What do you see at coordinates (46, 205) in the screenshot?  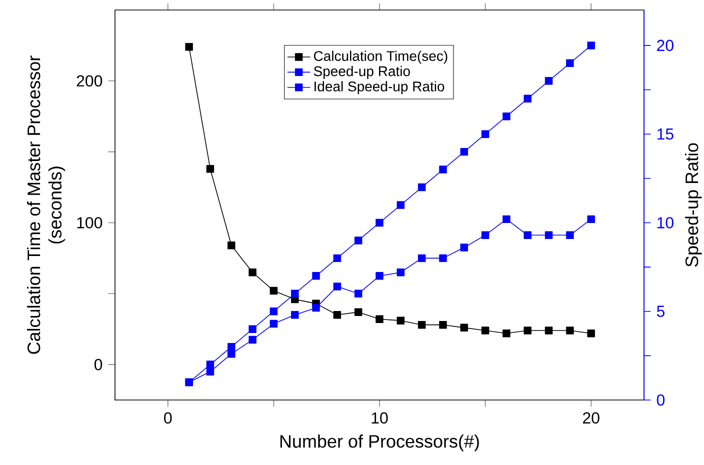 I see `y-axis-title: Calculation Time of Master Processor (seconds)` at bounding box center [46, 205].